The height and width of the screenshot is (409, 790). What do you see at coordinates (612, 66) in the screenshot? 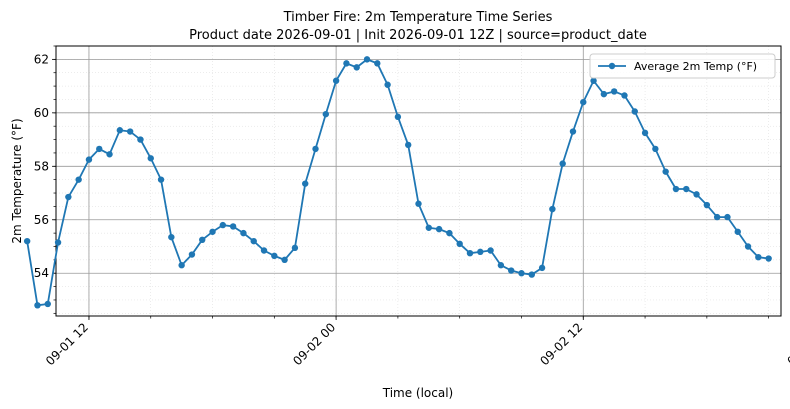
I see `legend-point-marker` at bounding box center [612, 66].